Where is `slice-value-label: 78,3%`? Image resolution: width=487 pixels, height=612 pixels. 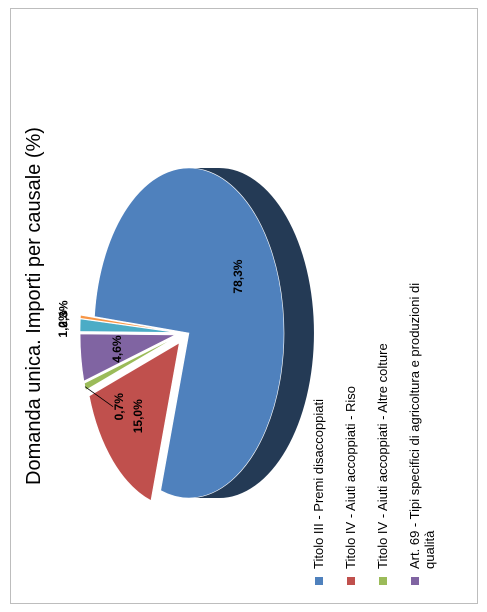 slice-value-label: 78,3% is located at coordinates (238, 276).